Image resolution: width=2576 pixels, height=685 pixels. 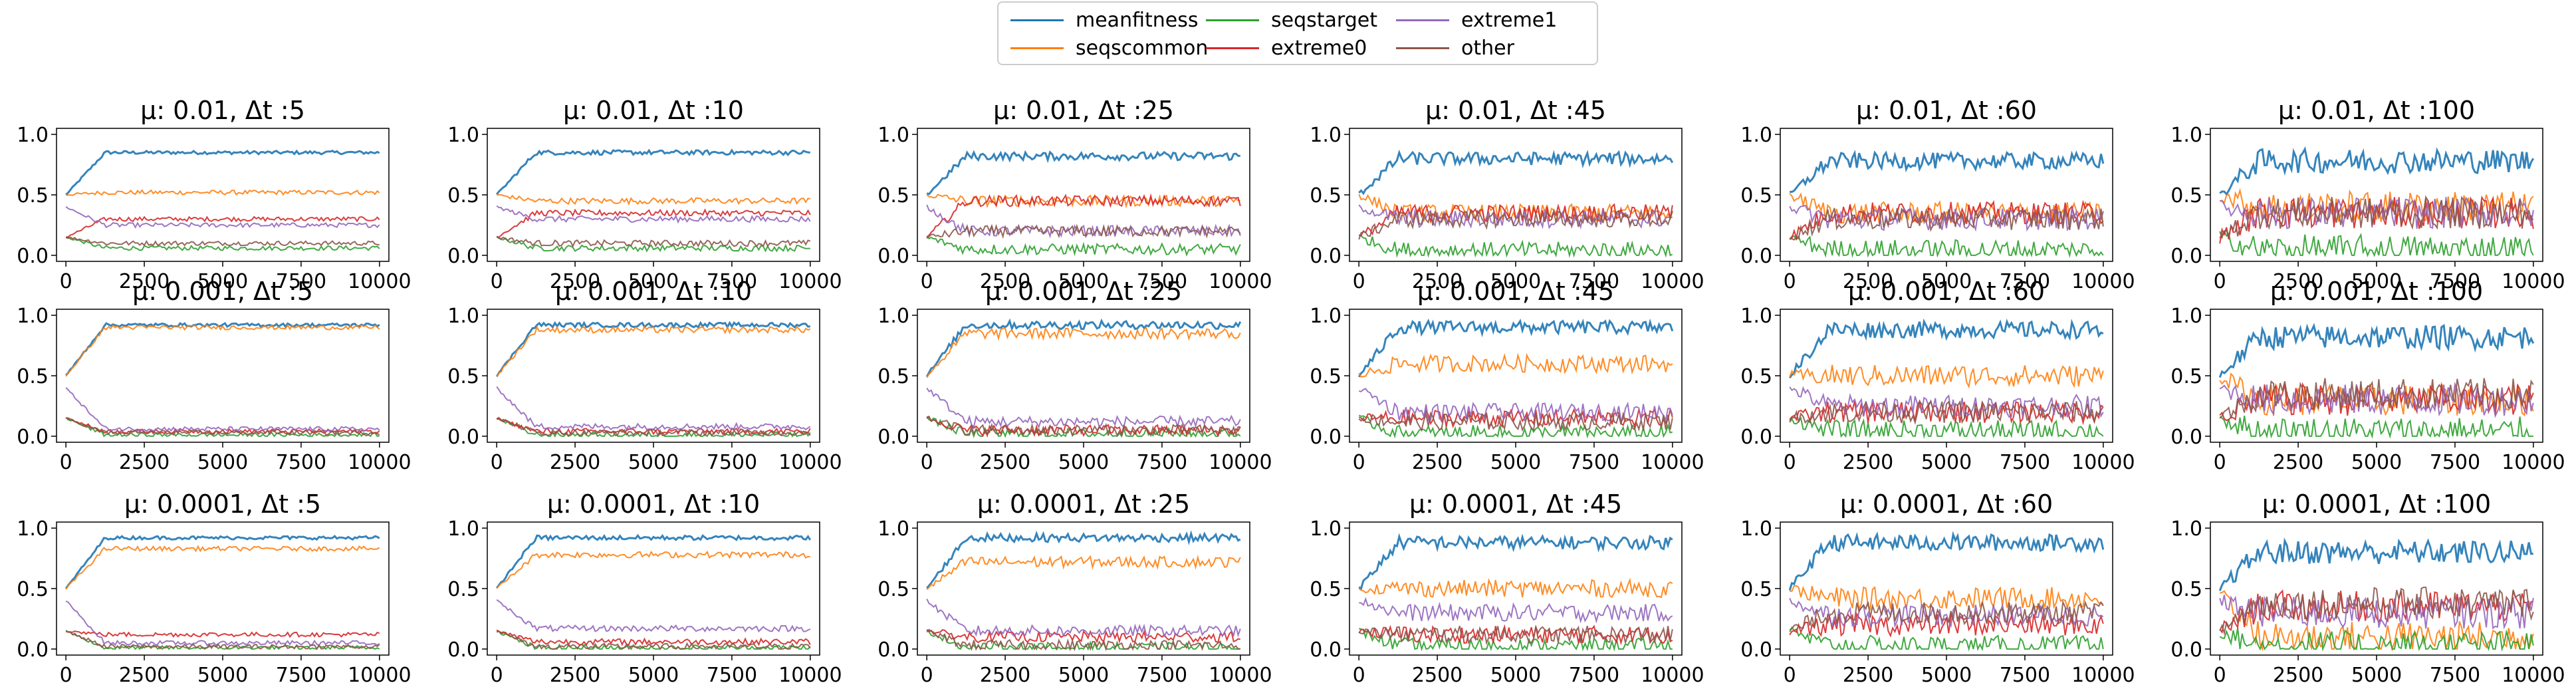 What do you see at coordinates (1137, 20) in the screenshot?
I see `legend-label: meanfitness` at bounding box center [1137, 20].